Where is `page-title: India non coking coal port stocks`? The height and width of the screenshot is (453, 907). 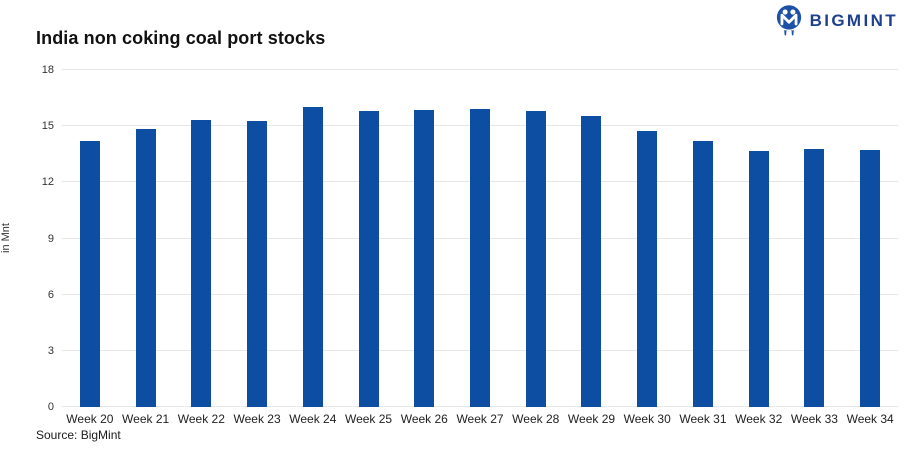
page-title: India non coking coal port stocks is located at coordinates (181, 38).